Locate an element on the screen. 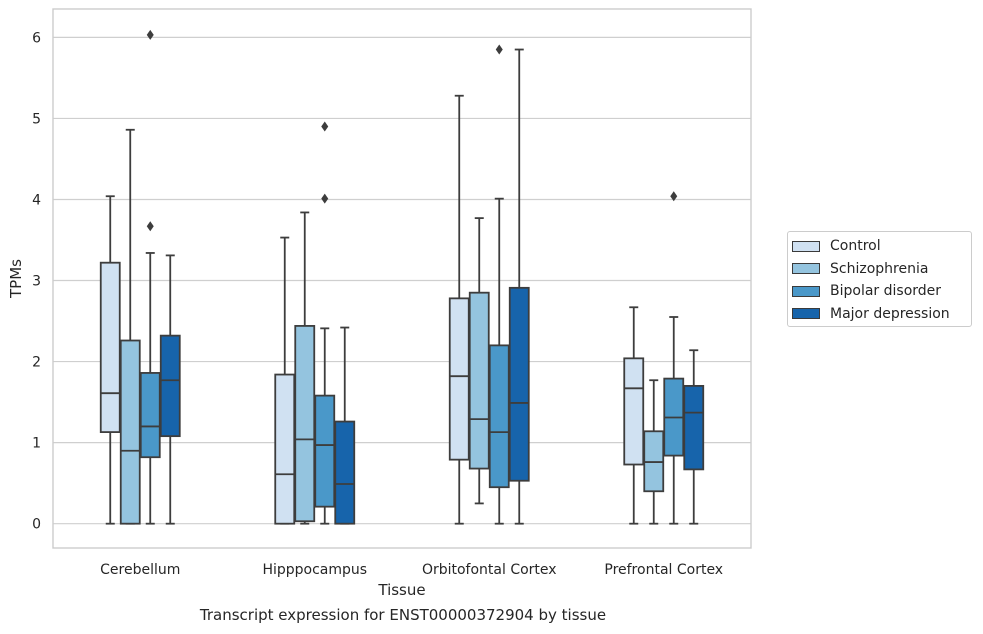 The width and height of the screenshot is (983, 634). y-tick-label: 5 is located at coordinates (36, 119).